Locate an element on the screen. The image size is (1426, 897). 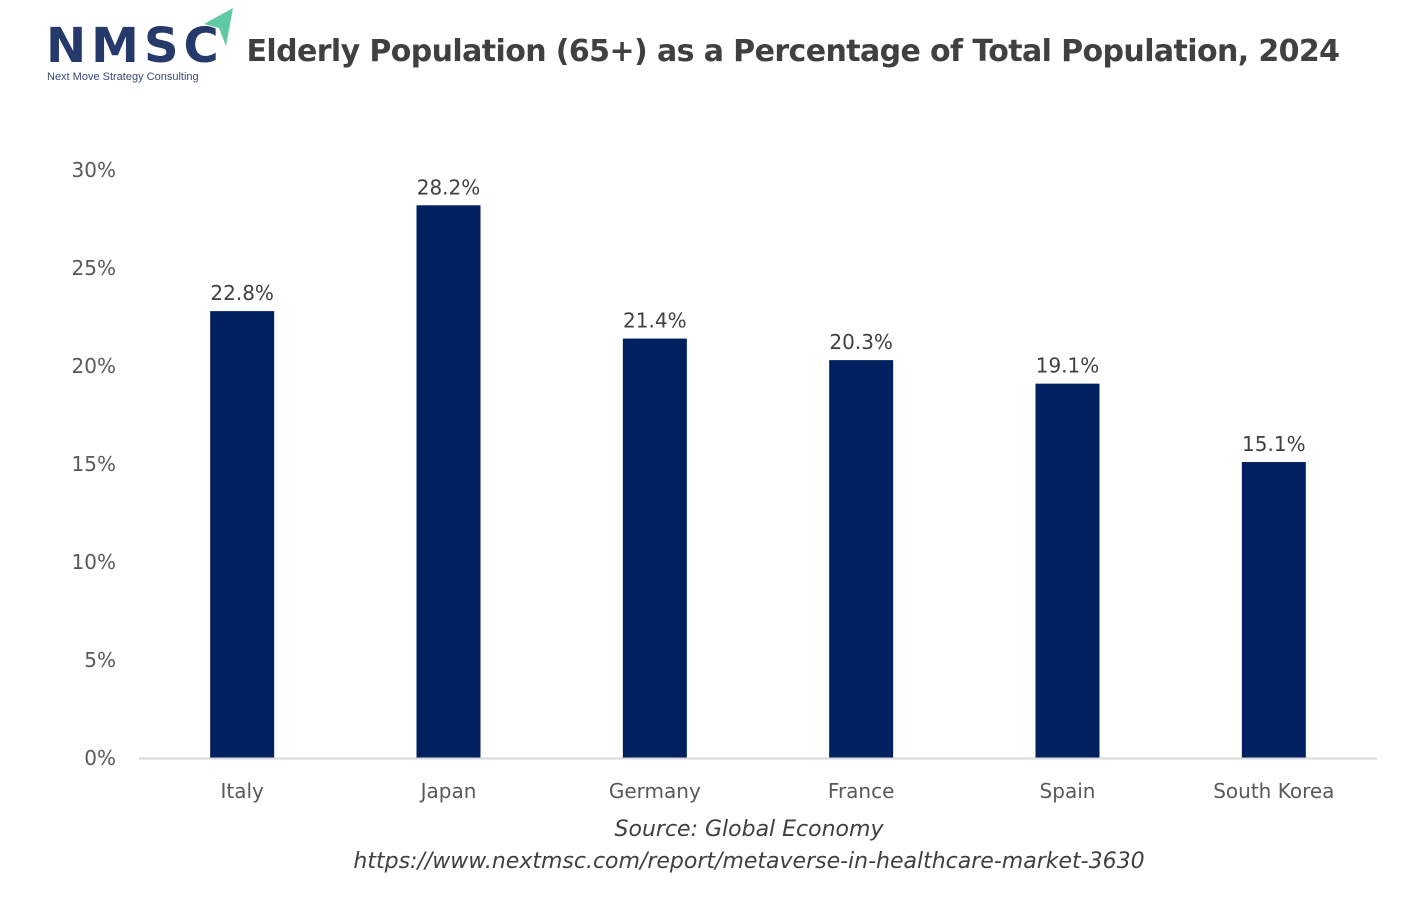
data-label: 15.1% is located at coordinates (1274, 444).